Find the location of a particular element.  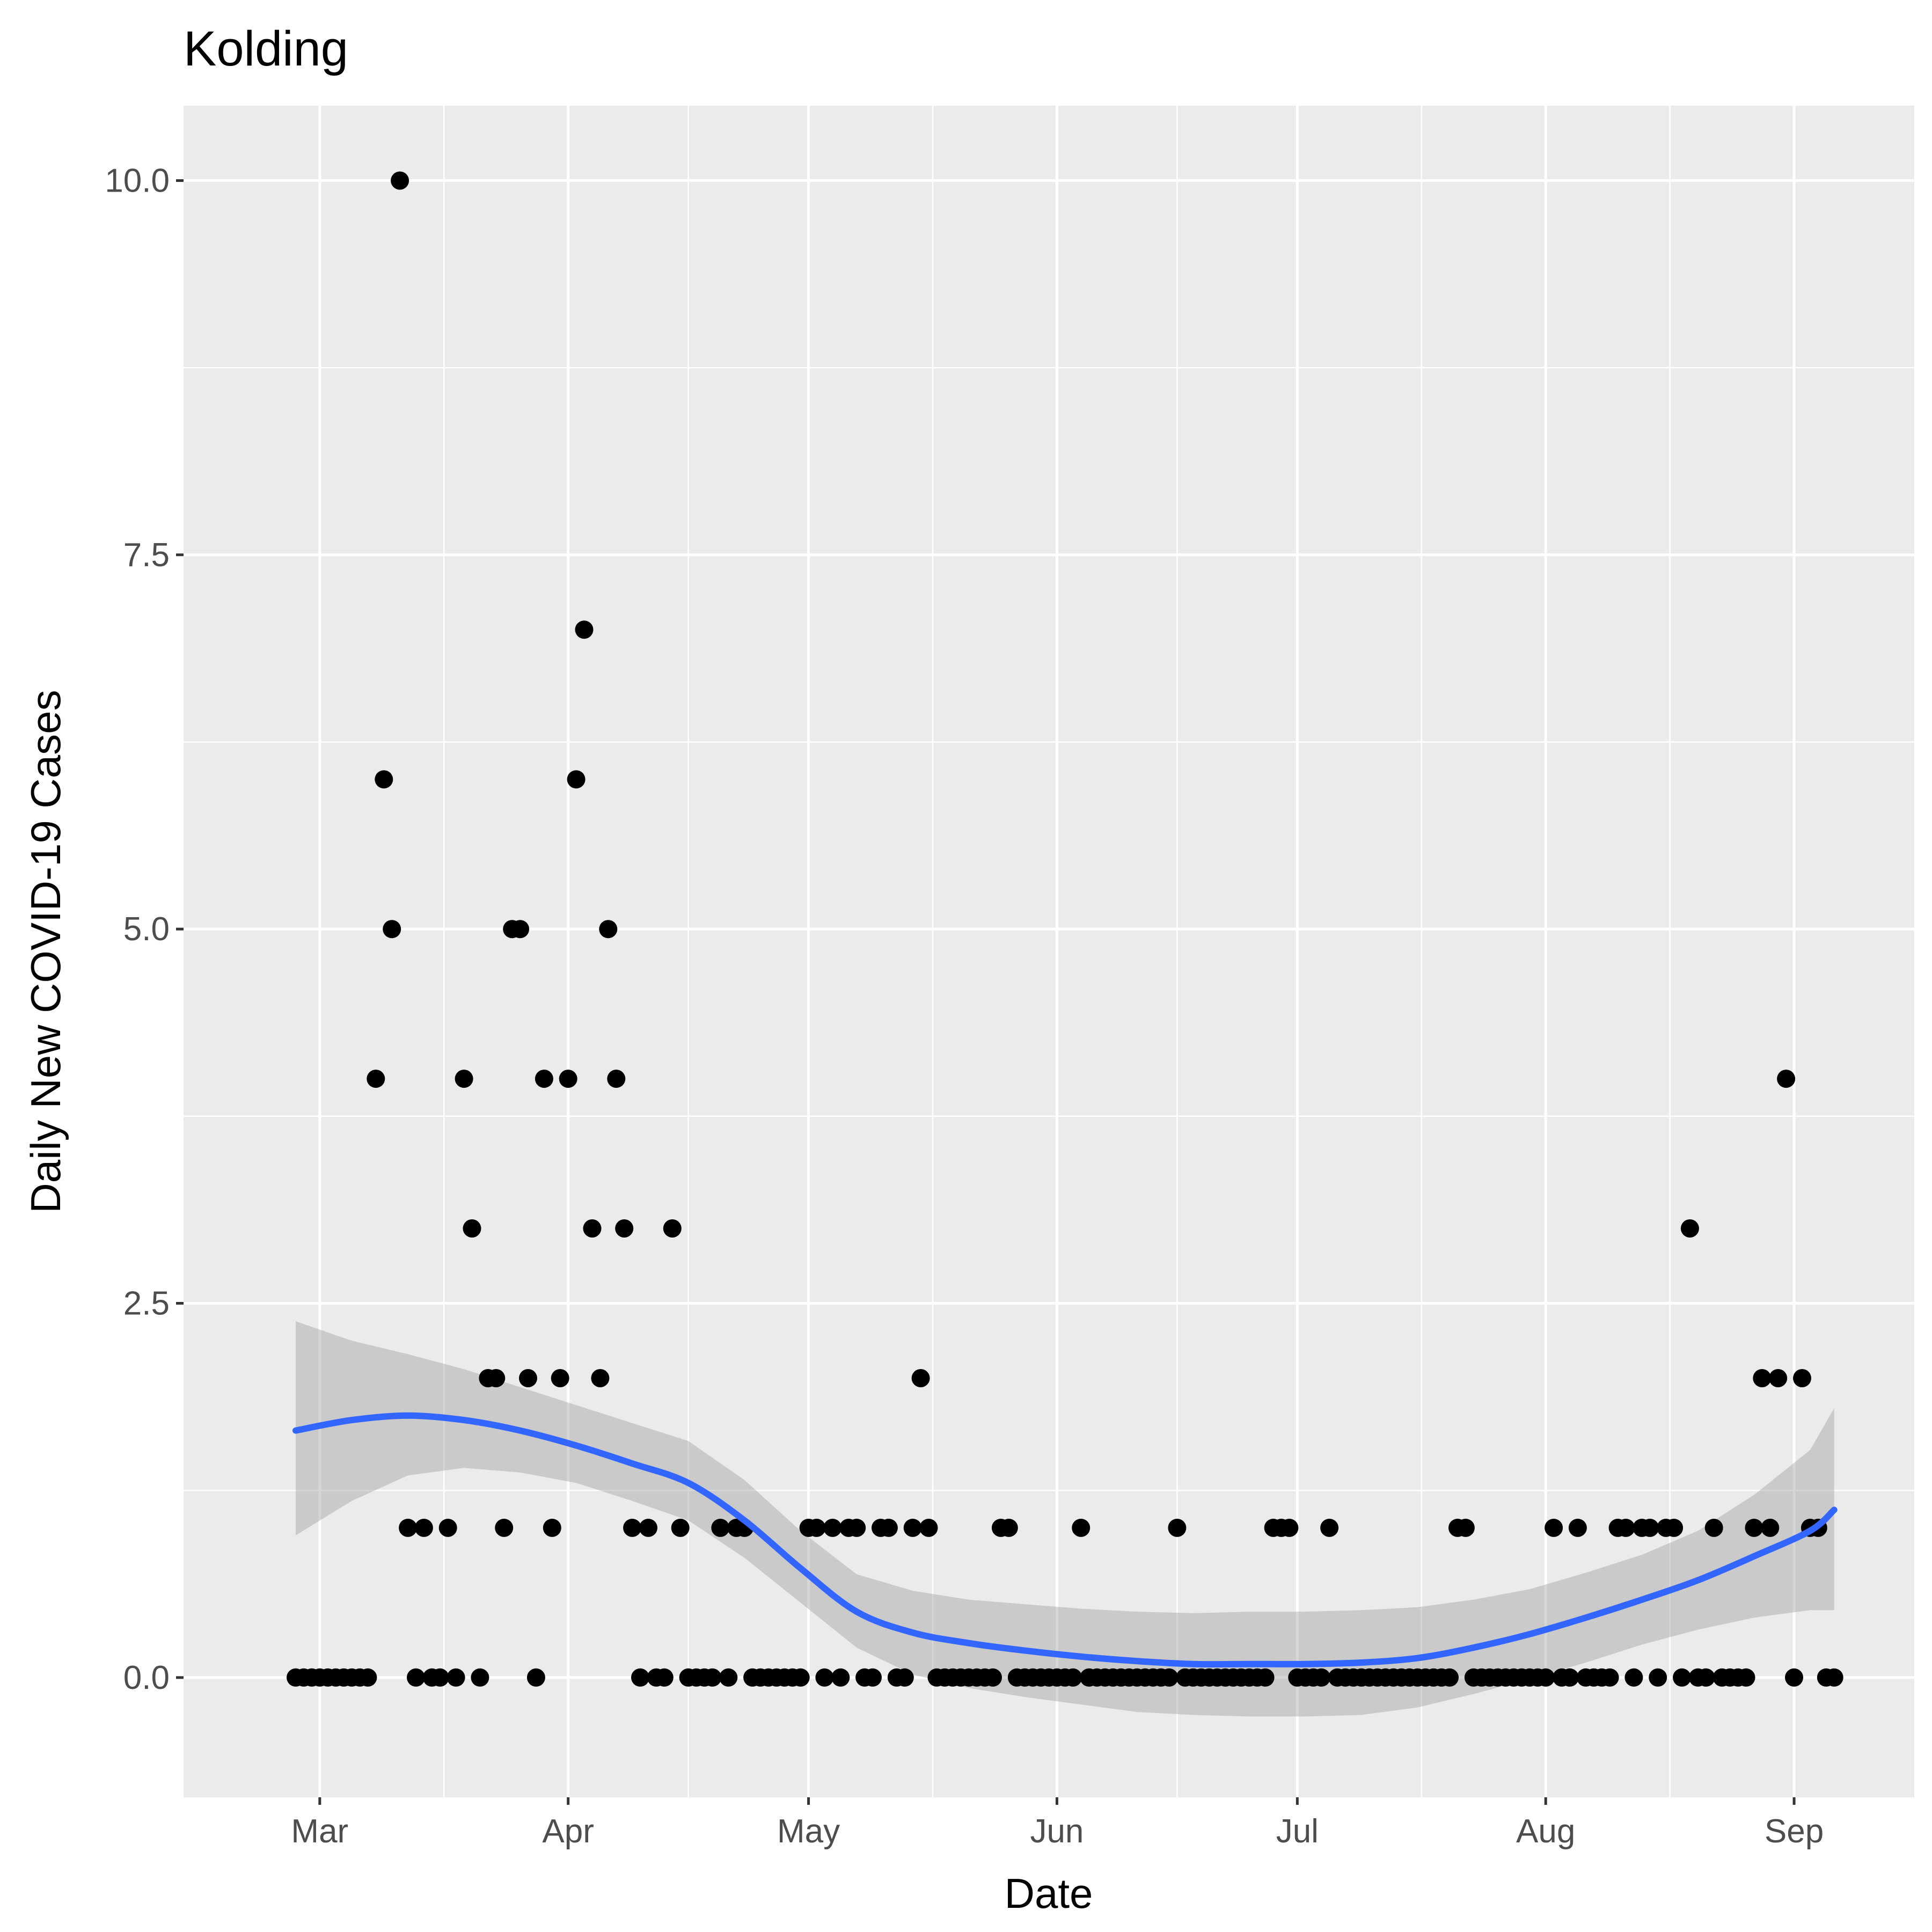

x-axis: Mar Apr May Jun Jul Aug Sep is located at coordinates (1057, 1823).